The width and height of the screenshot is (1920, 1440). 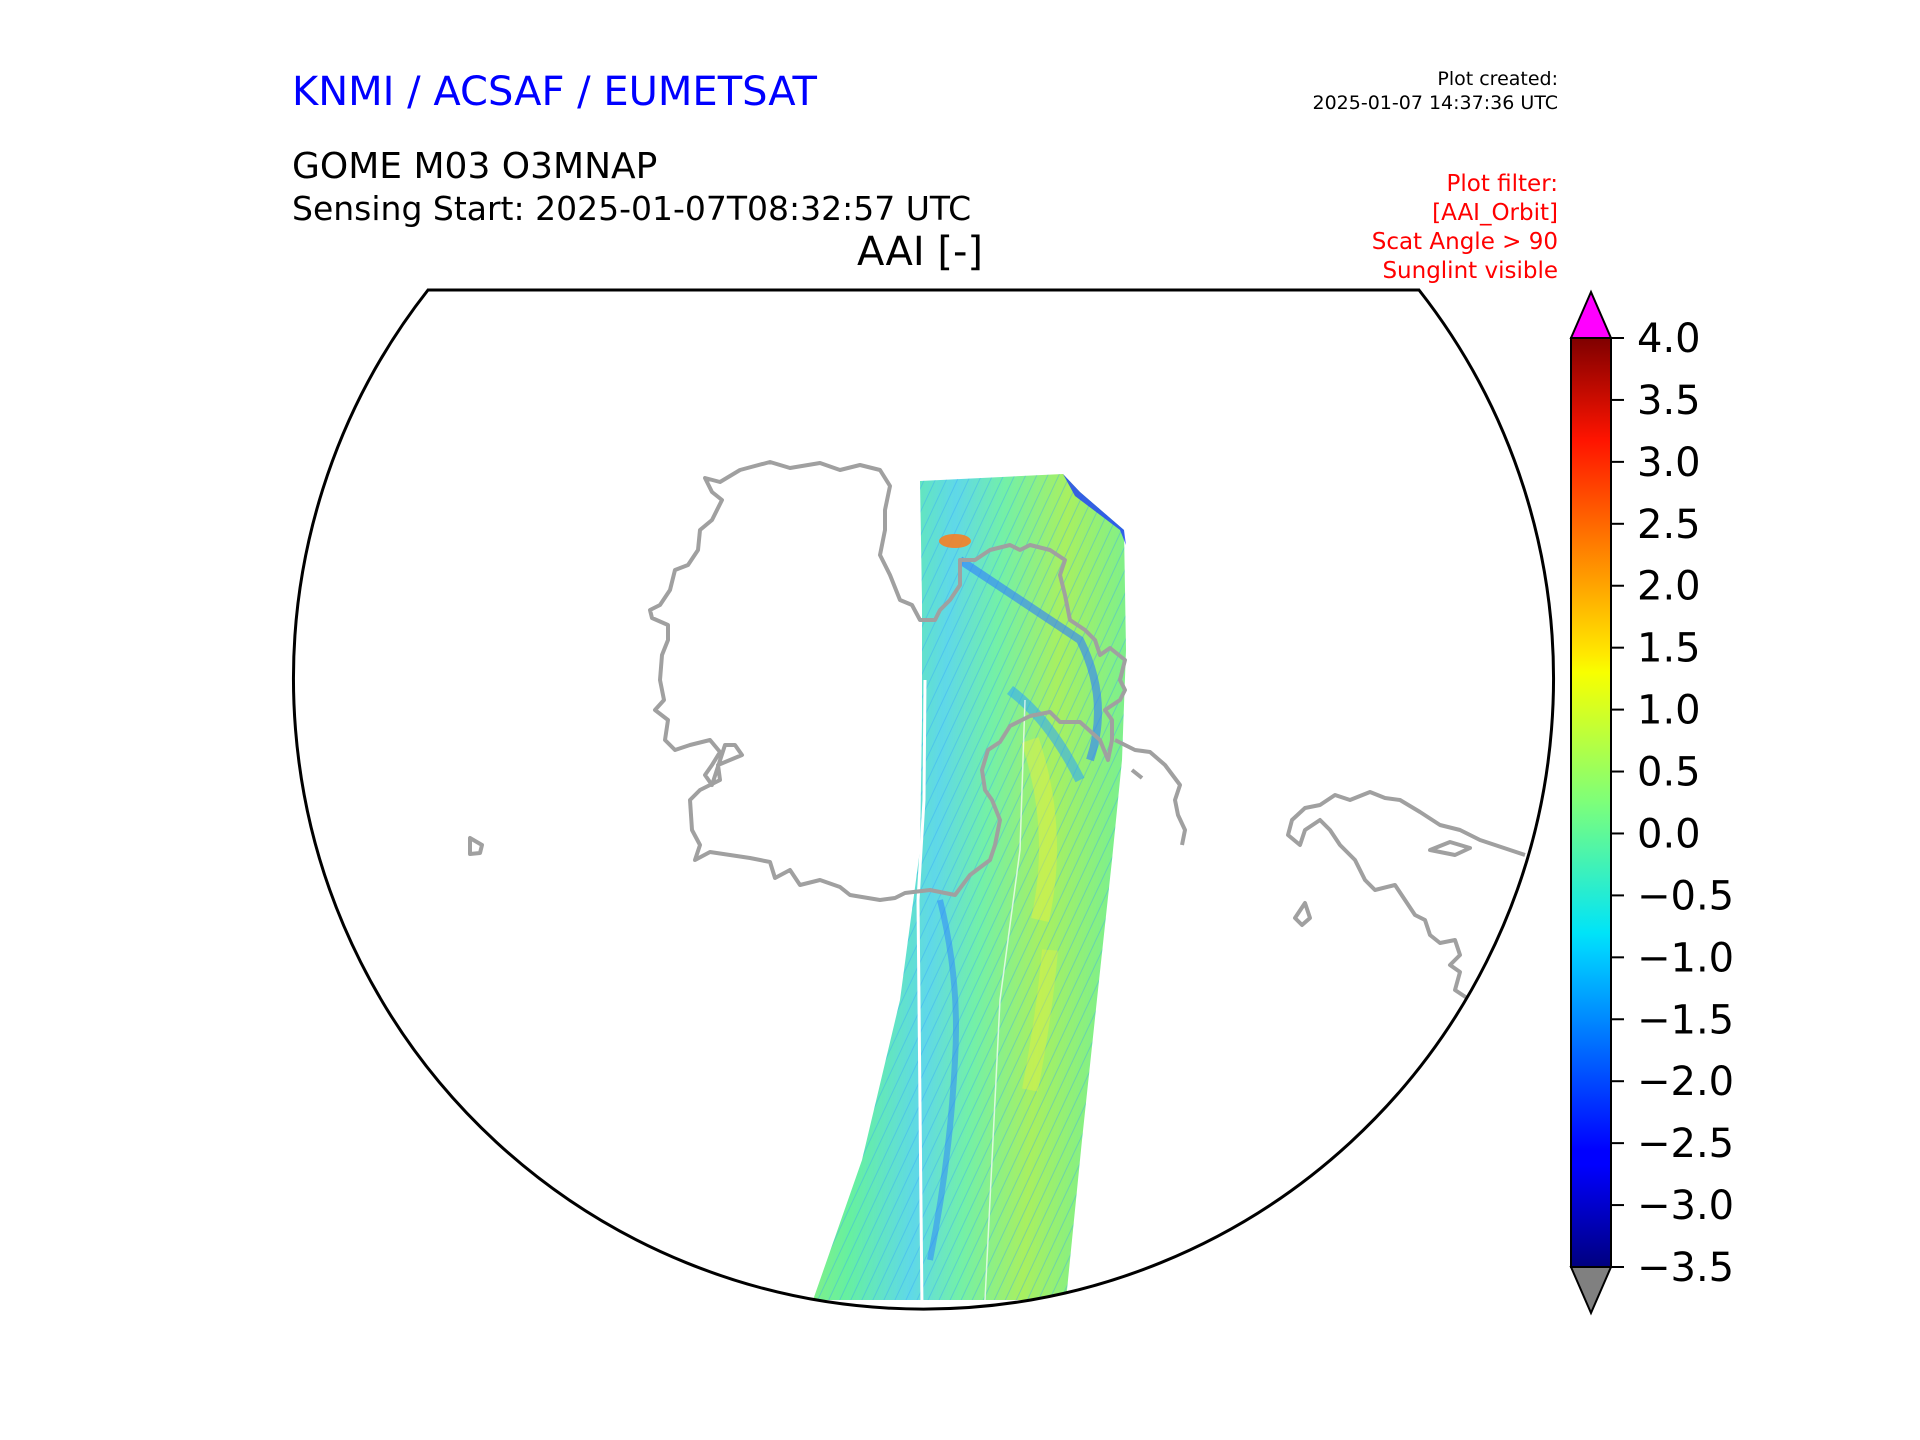 What do you see at coordinates (1669, 587) in the screenshot?
I see `colorbar-tick-label: 2.0` at bounding box center [1669, 587].